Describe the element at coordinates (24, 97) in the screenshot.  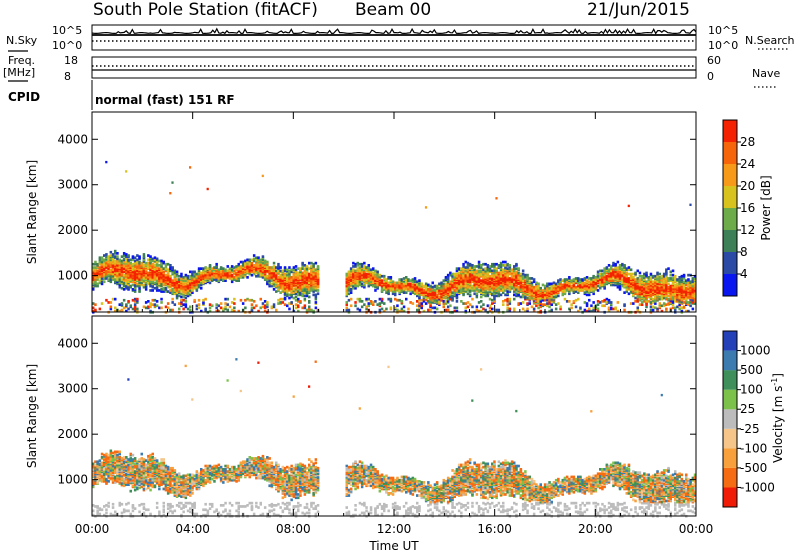
I see `cpid-label: CPID` at that location.